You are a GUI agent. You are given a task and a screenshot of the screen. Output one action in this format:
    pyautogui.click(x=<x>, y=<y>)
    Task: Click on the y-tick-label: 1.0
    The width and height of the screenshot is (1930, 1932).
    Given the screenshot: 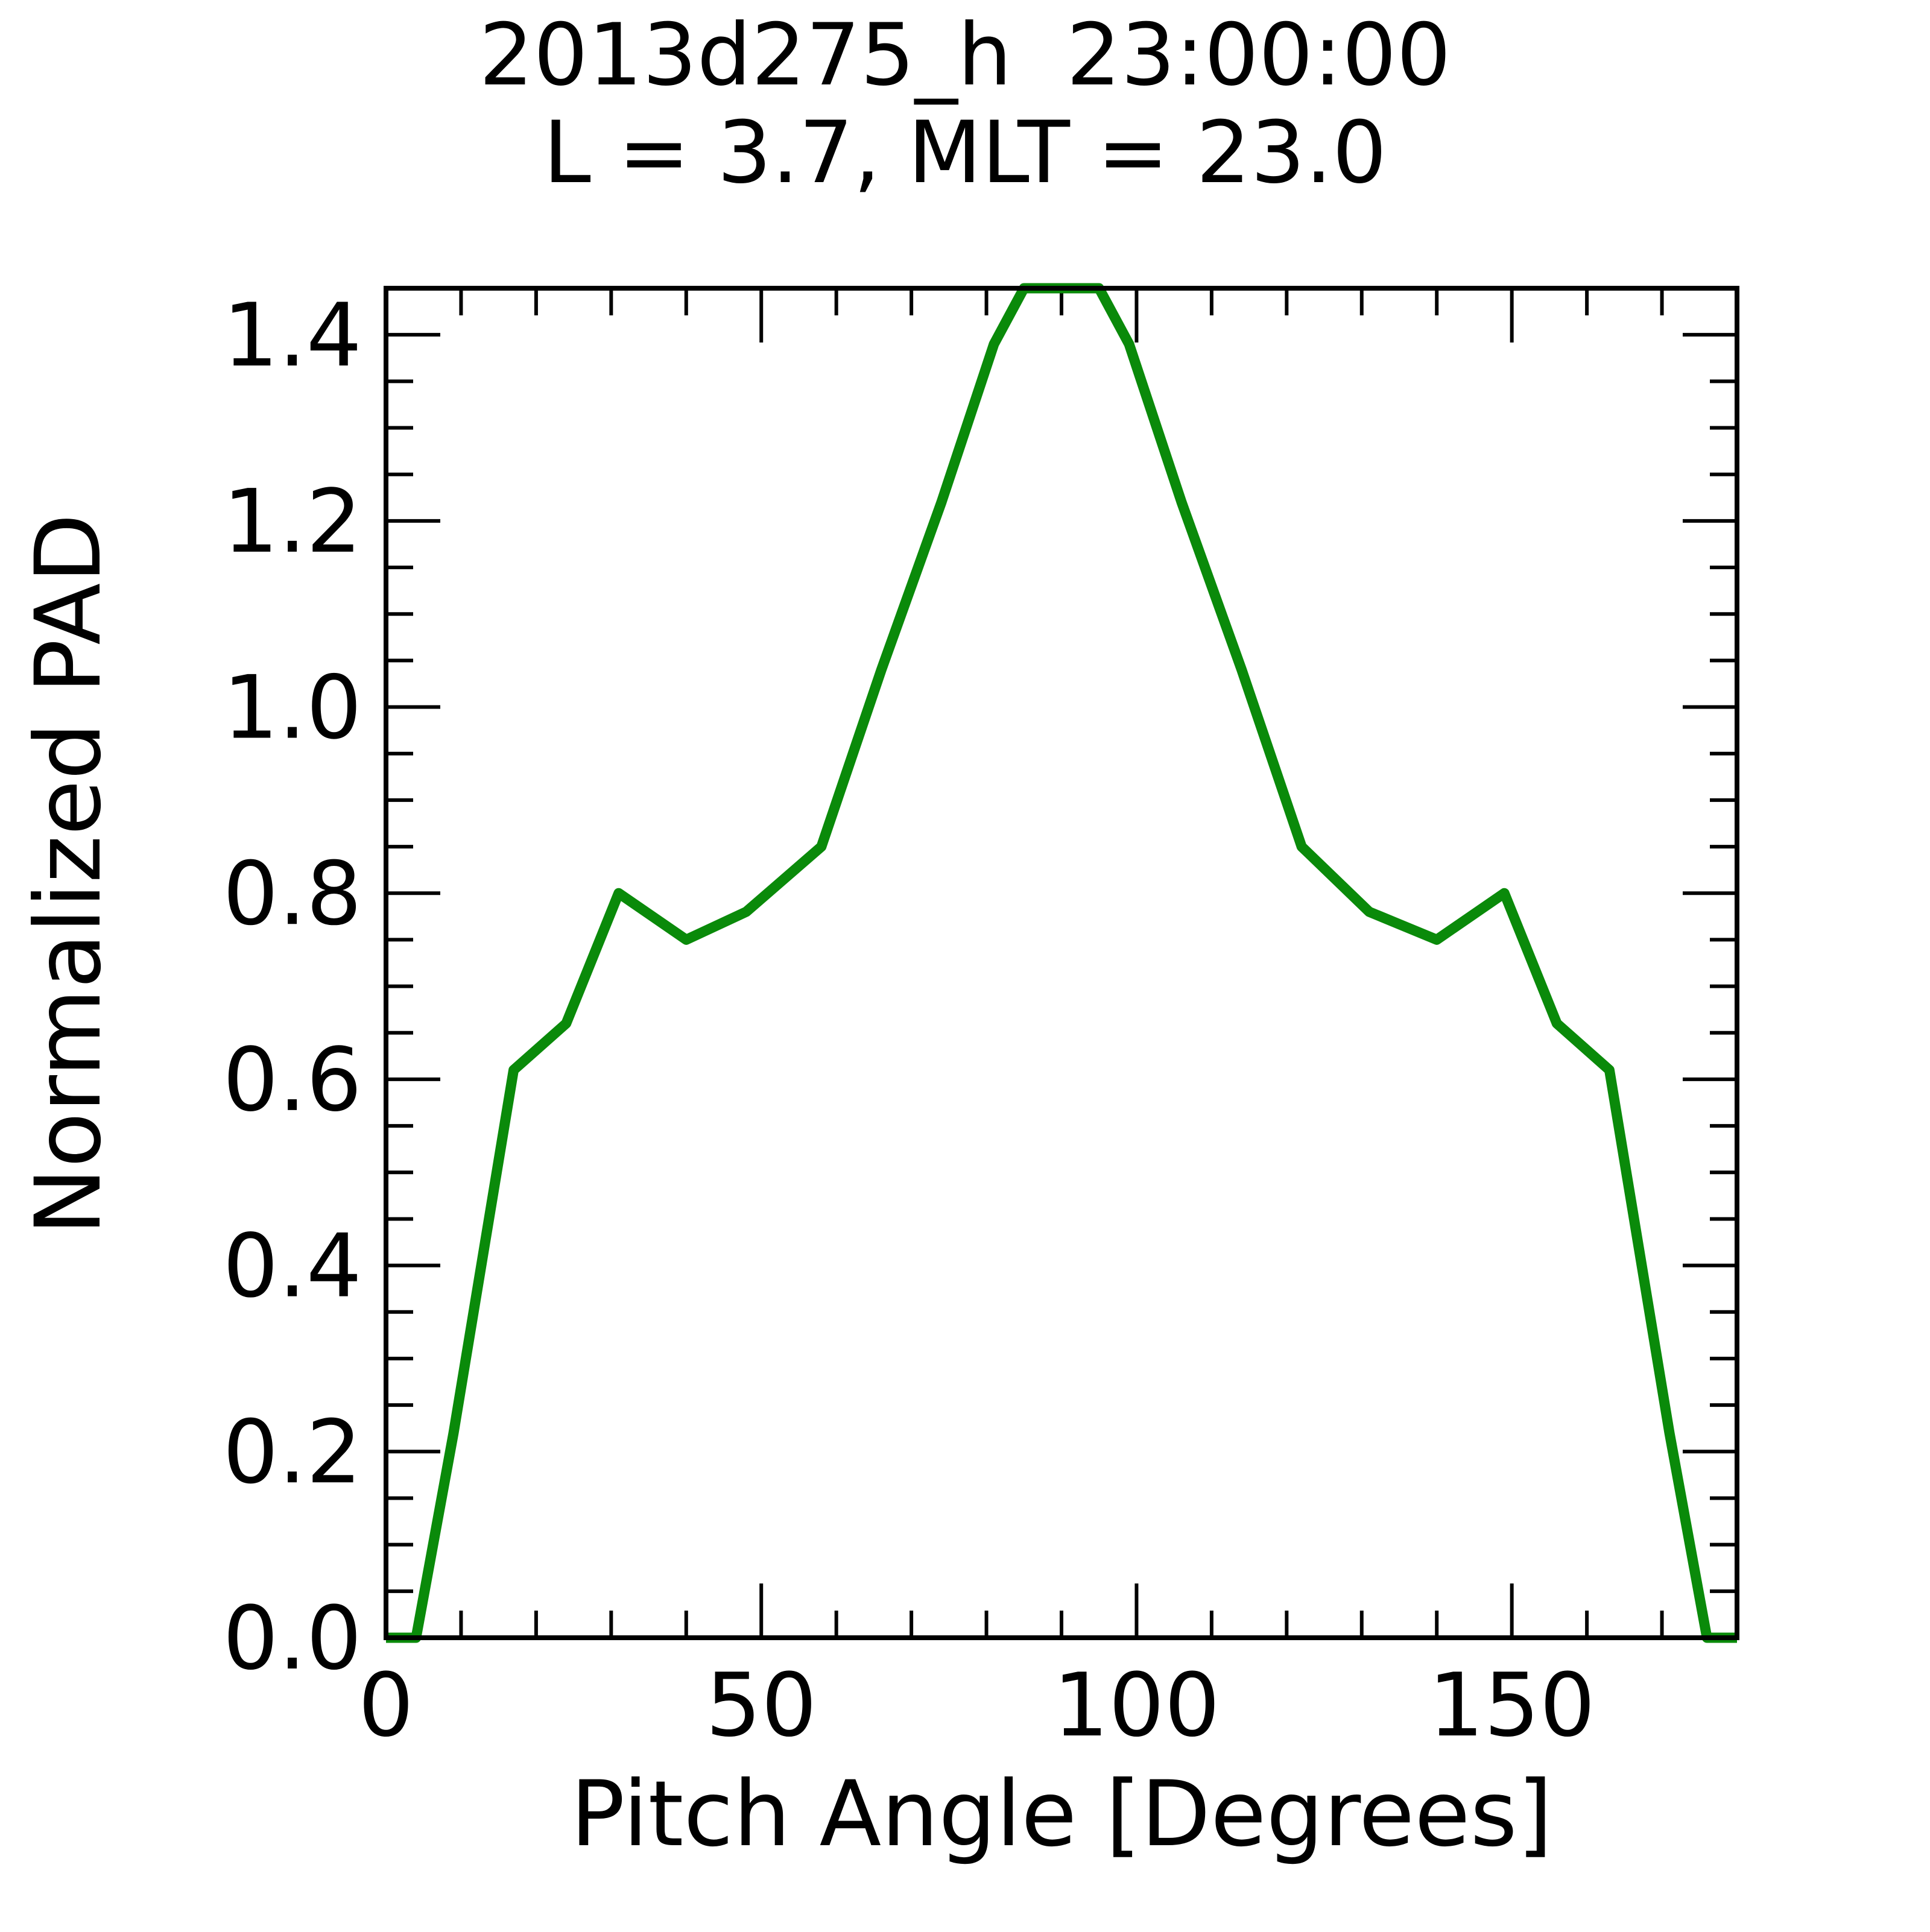 What is the action you would take?
    pyautogui.click(x=292, y=708)
    